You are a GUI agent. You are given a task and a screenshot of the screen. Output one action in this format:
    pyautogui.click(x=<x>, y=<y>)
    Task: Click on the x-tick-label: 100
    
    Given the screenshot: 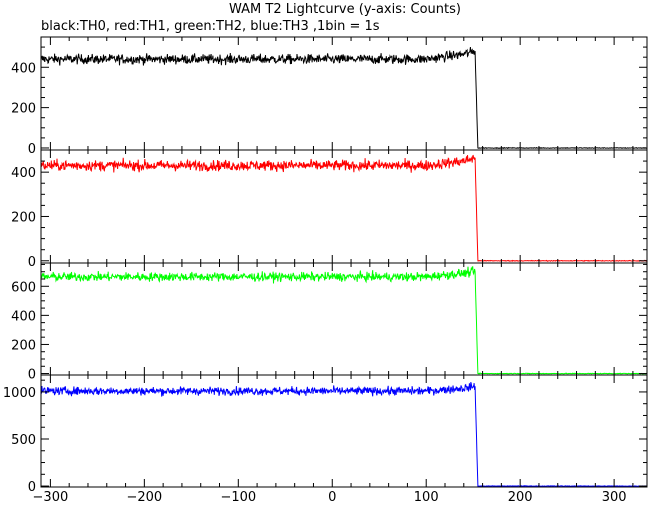 What is the action you would take?
    pyautogui.click(x=426, y=497)
    